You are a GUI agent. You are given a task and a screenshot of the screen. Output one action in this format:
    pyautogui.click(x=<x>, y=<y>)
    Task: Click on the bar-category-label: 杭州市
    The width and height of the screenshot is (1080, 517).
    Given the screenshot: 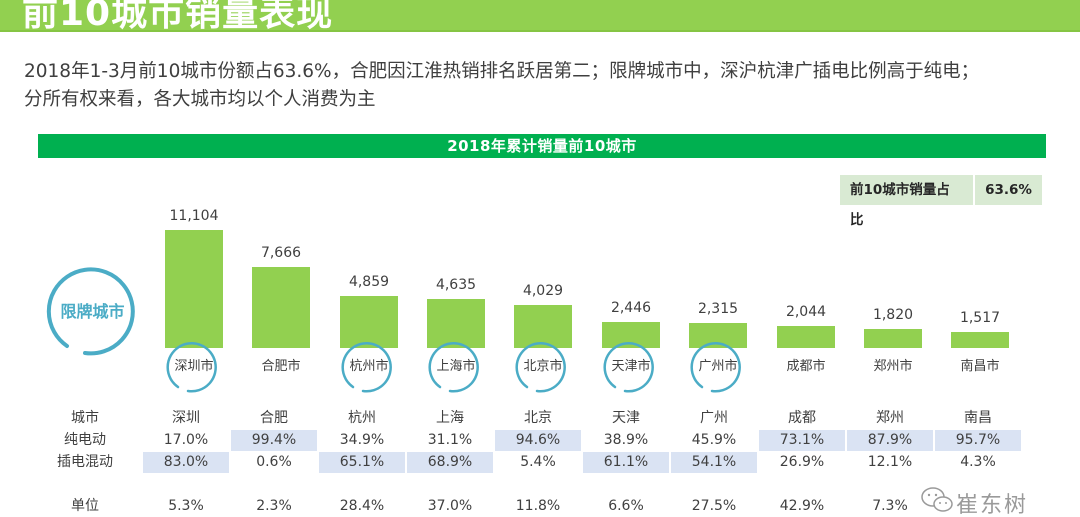 What is the action you would take?
    pyautogui.click(x=369, y=366)
    